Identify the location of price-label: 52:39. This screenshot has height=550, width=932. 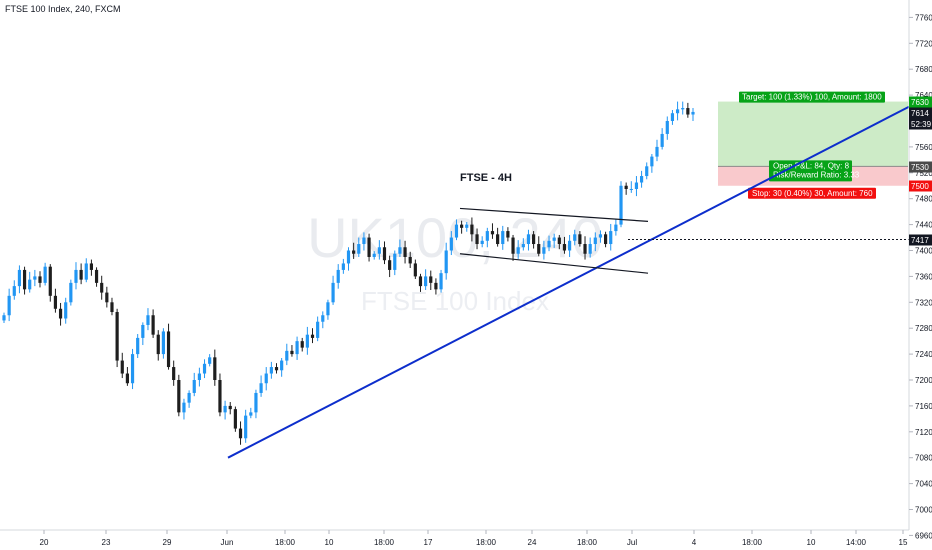
(920, 124).